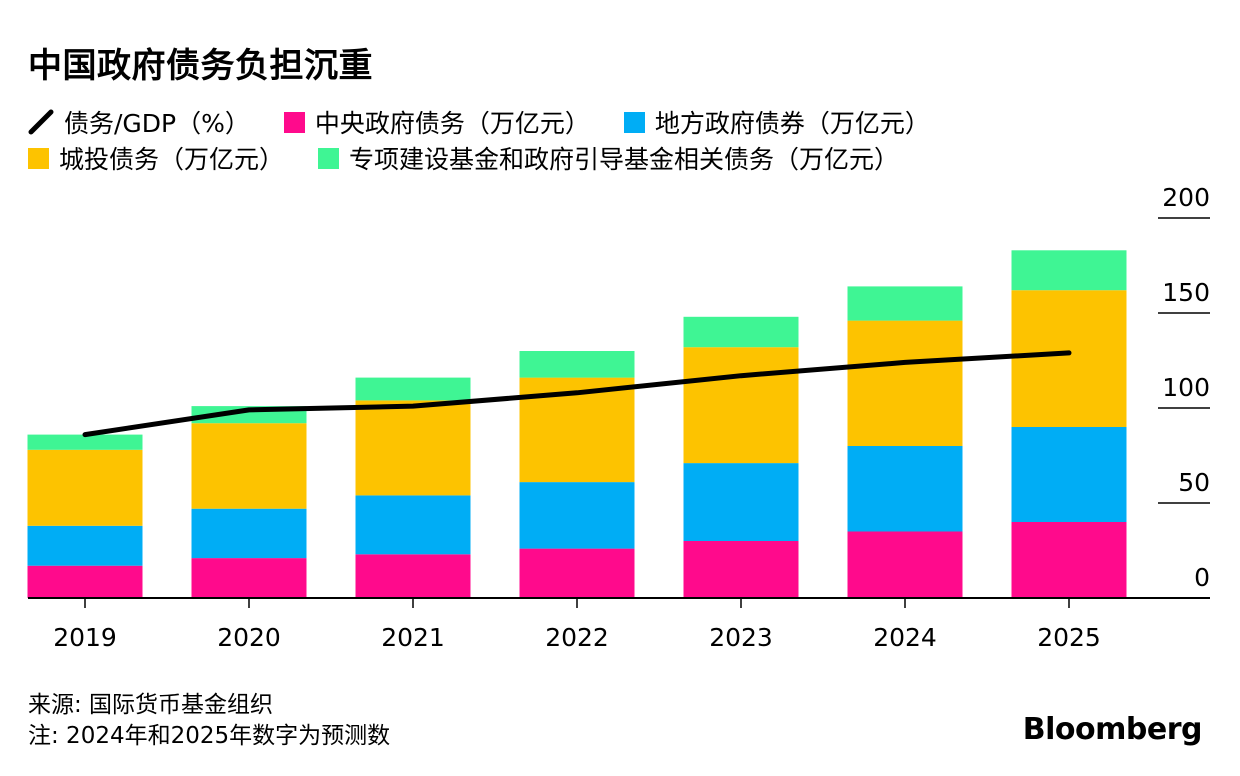 Image resolution: width=1240 pixels, height=776 pixels. What do you see at coordinates (85, 637) in the screenshot?
I see `x-tick-label: 2019` at bounding box center [85, 637].